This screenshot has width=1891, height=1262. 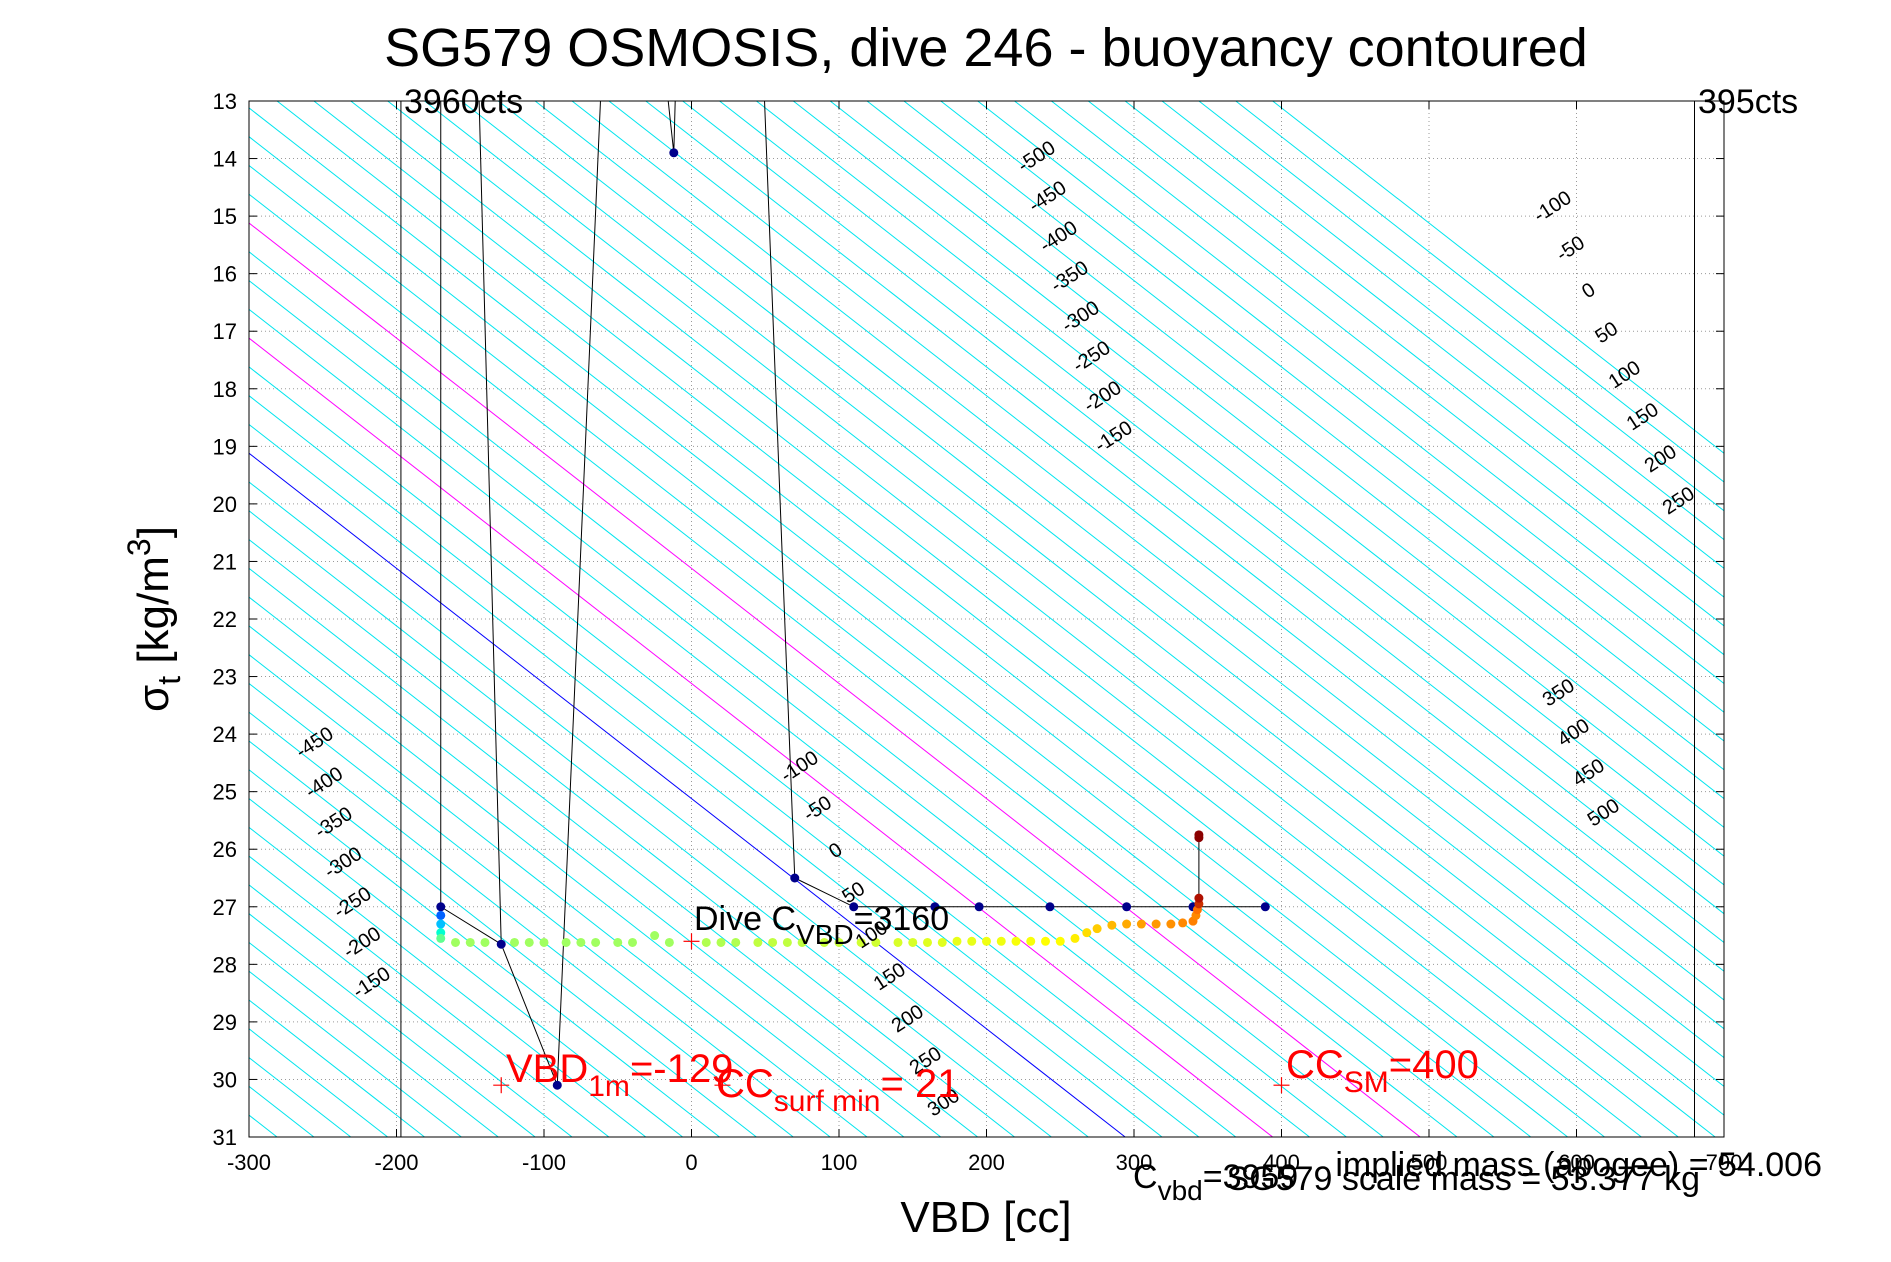 I want to click on x-tick-label: -100, so click(x=544, y=1162).